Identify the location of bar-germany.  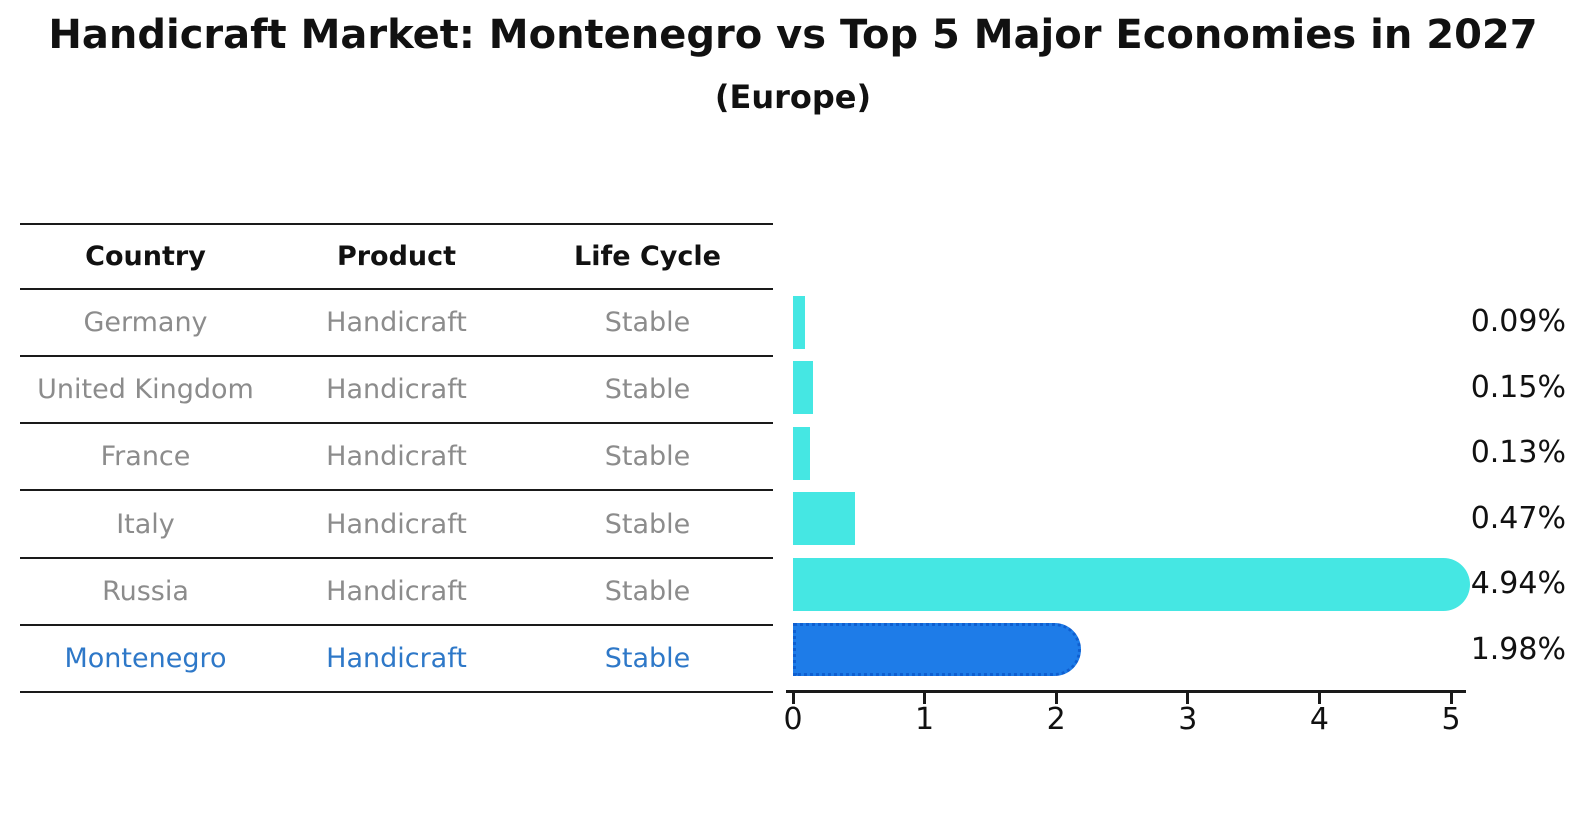
(799, 322).